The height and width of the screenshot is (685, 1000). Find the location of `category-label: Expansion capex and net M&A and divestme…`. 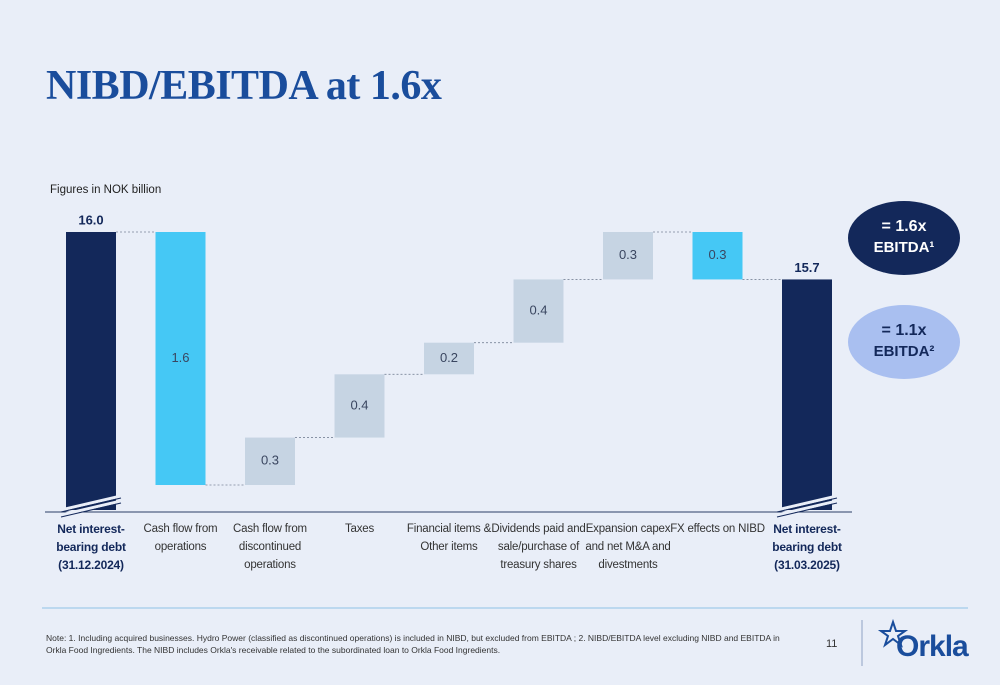

category-label: Expansion capex and net M&A and divestme… is located at coordinates (628, 547).